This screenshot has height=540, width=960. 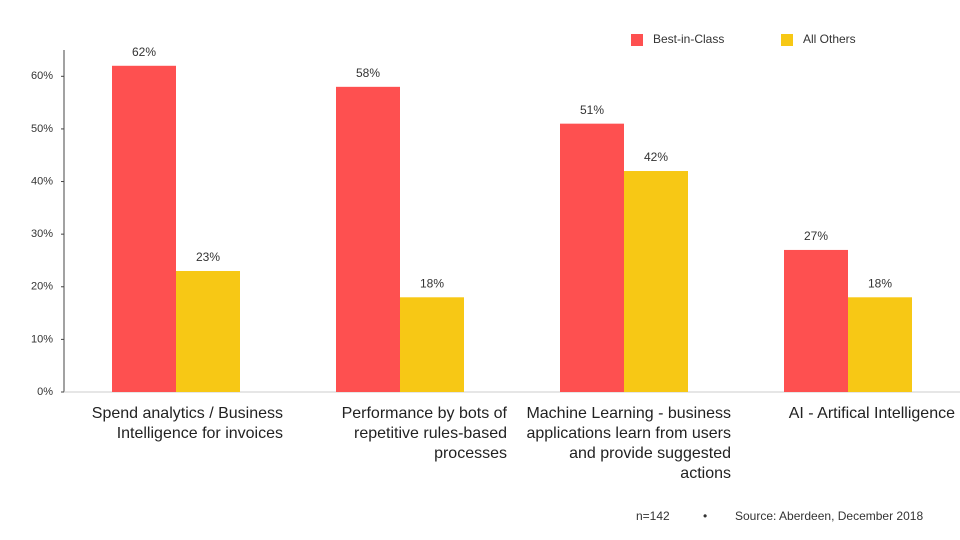 What do you see at coordinates (653, 516) in the screenshot?
I see `footer-text: n=142` at bounding box center [653, 516].